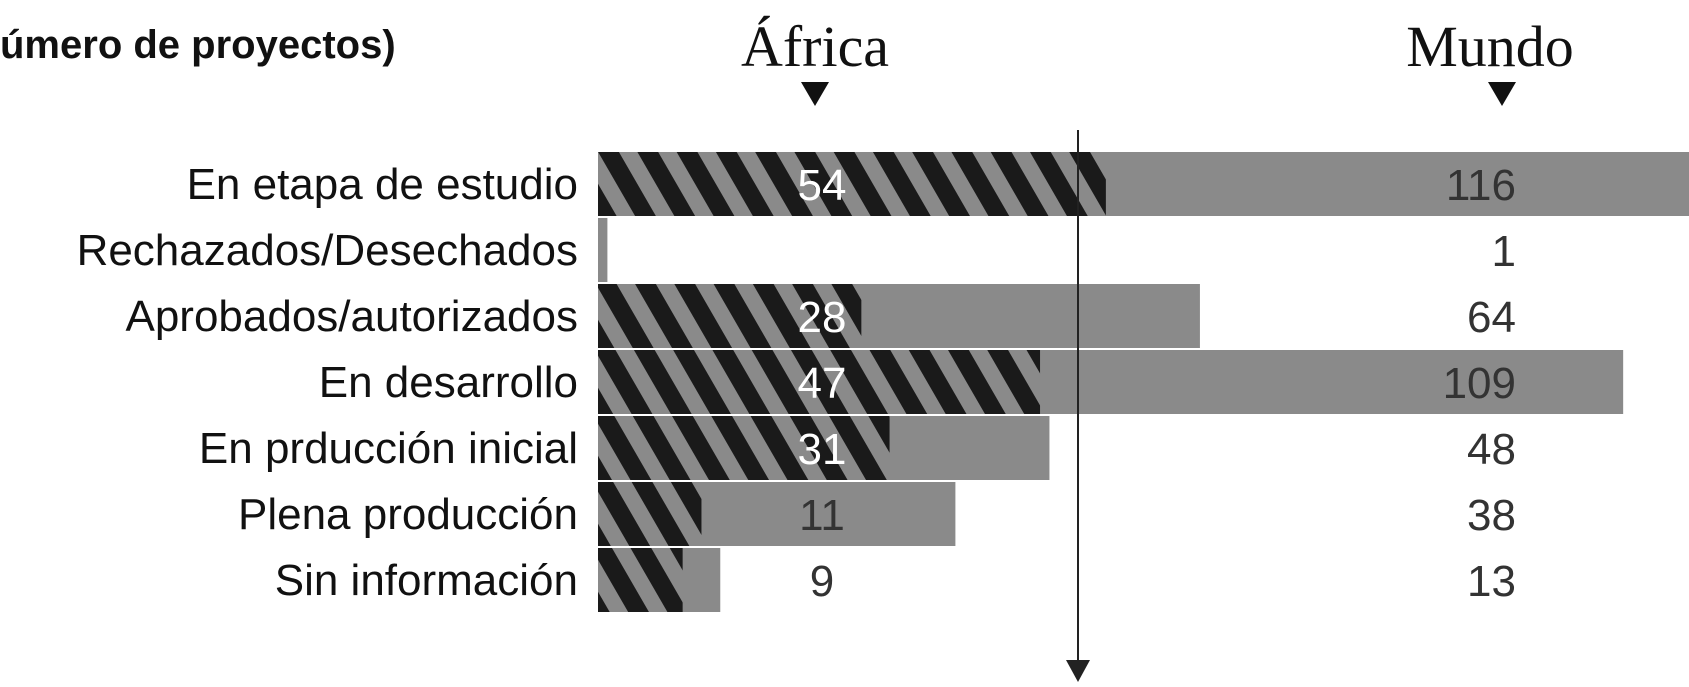 The width and height of the screenshot is (1689, 687). Describe the element at coordinates (822, 317) in the screenshot. I see `value-label-africa: 28` at that location.